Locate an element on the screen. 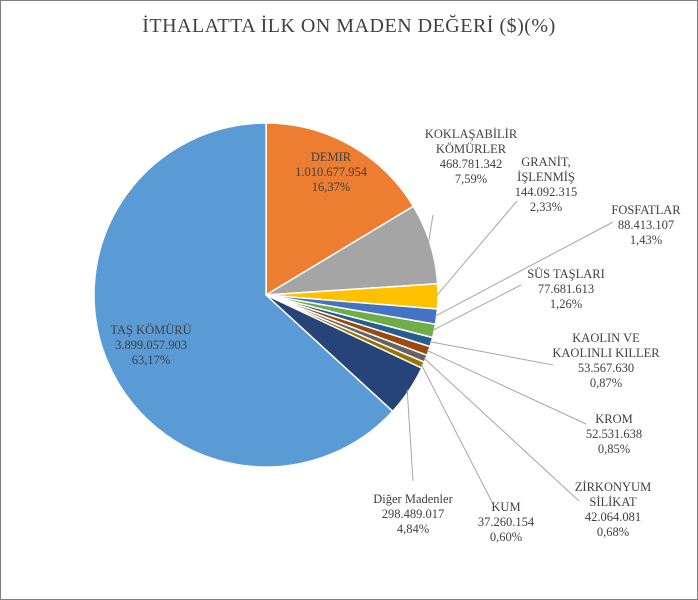 This screenshot has height=600, width=698. data-label-diğer-madenler: Diğer Madenler 298.489.017 4,84% is located at coordinates (413, 514).